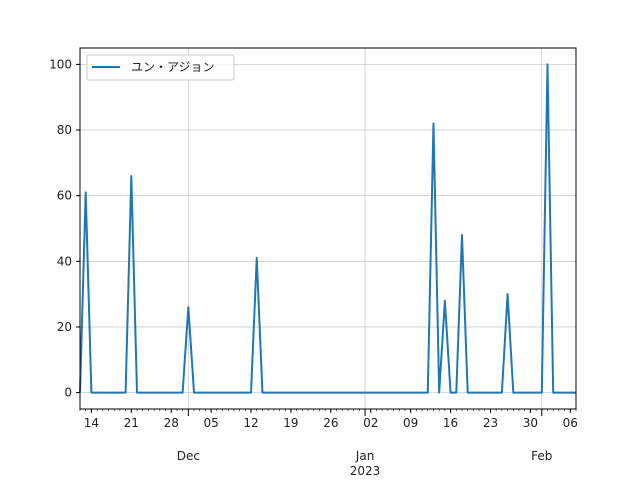 The height and width of the screenshot is (480, 640). I want to click on x-year-label: 2023, so click(365, 471).